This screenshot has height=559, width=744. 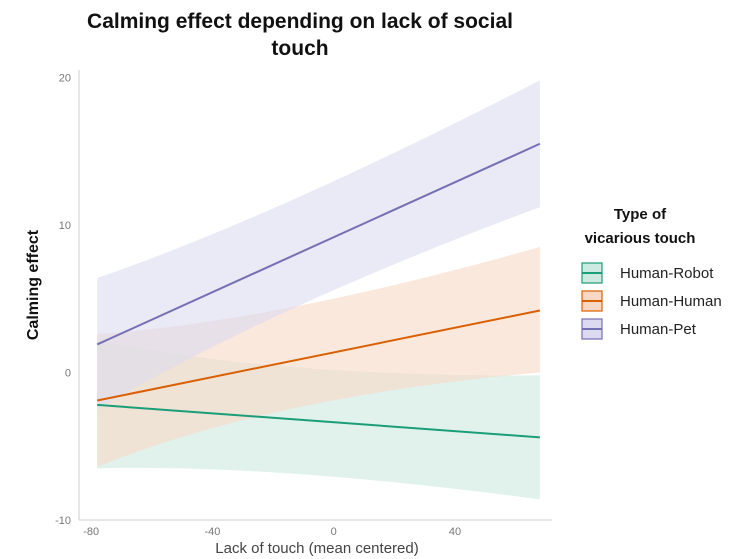 What do you see at coordinates (33, 284) in the screenshot?
I see `y-axis-title: Calming effect` at bounding box center [33, 284].